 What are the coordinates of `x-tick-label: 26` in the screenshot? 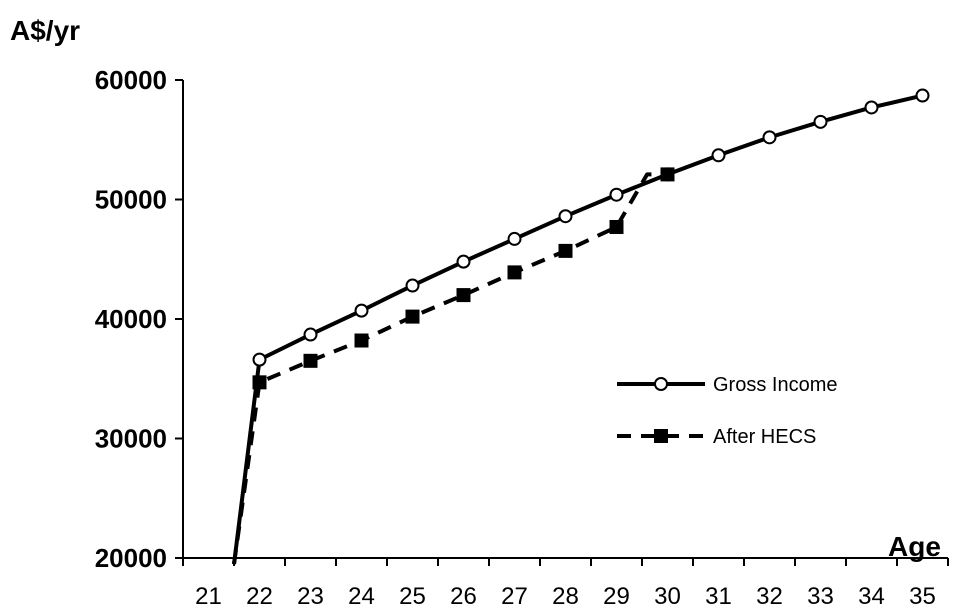 It's located at (463, 596).